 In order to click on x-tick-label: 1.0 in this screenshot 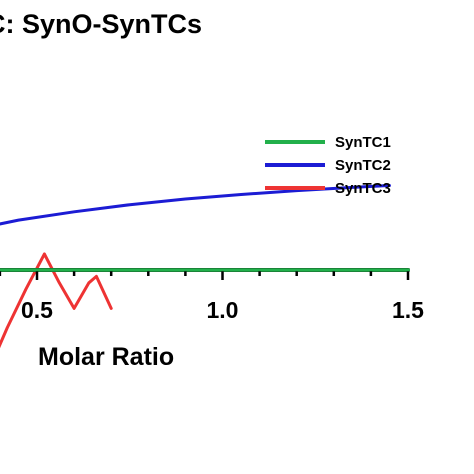, I will do `click(223, 310)`.